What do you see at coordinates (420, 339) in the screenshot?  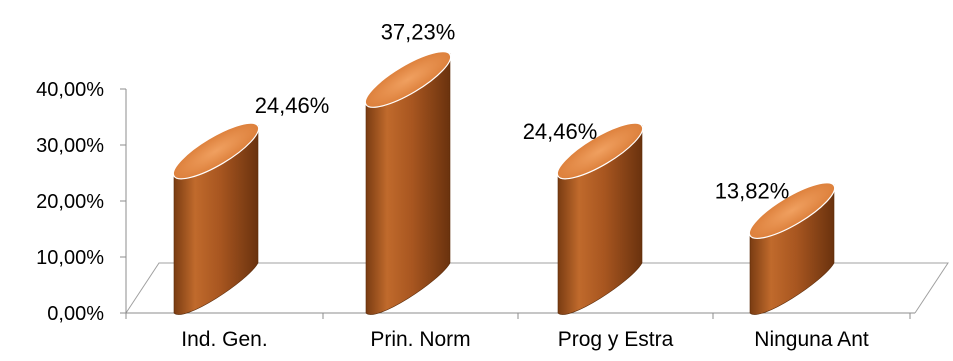 I see `category-label: Prin. Norm` at bounding box center [420, 339].